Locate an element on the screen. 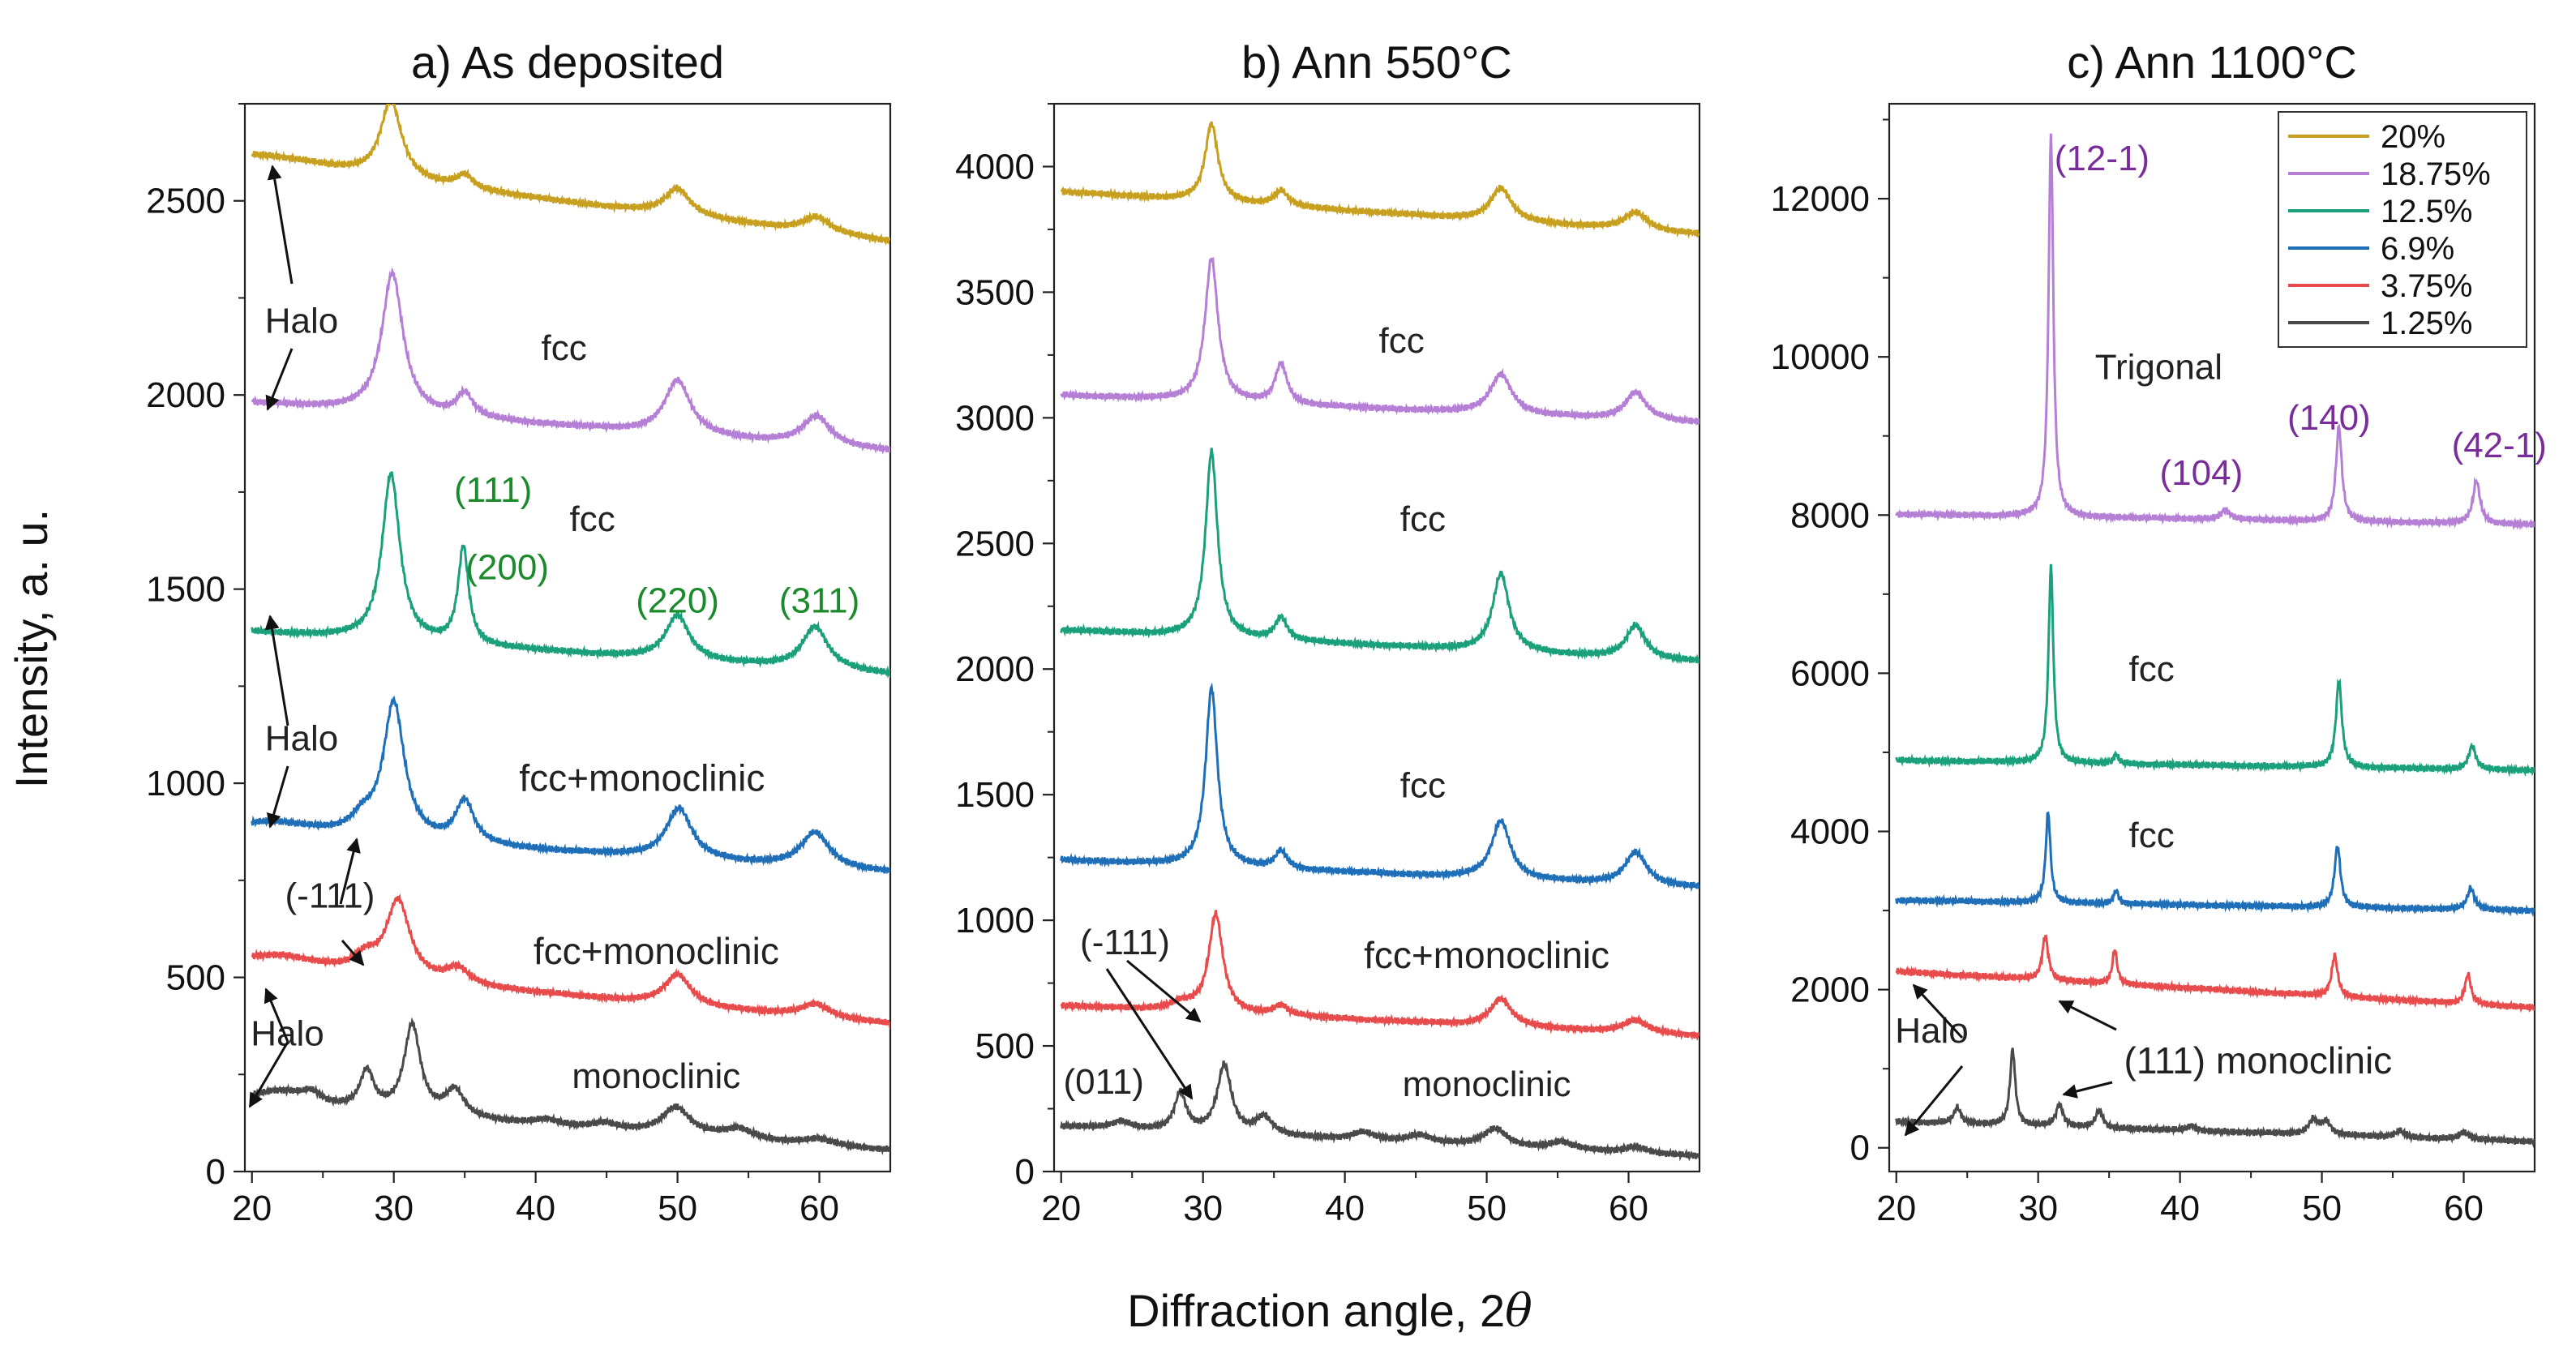  panel-title: c) Ann 1100°C is located at coordinates (2212, 62).